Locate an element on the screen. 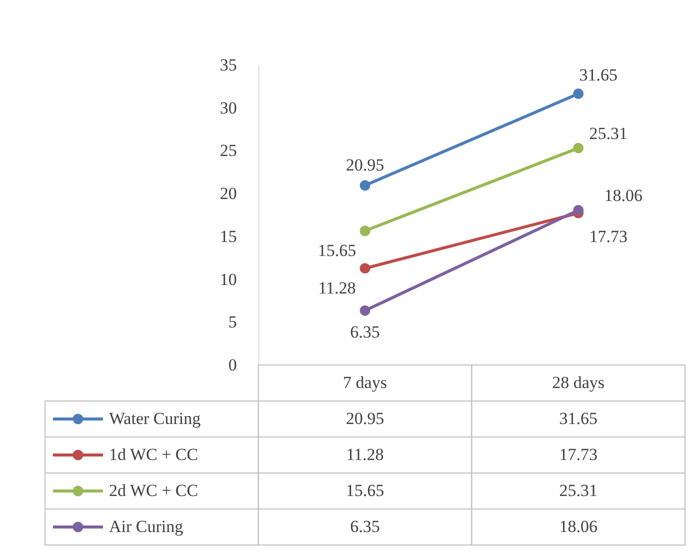  legend-label: 2d WC + CC is located at coordinates (153, 490).